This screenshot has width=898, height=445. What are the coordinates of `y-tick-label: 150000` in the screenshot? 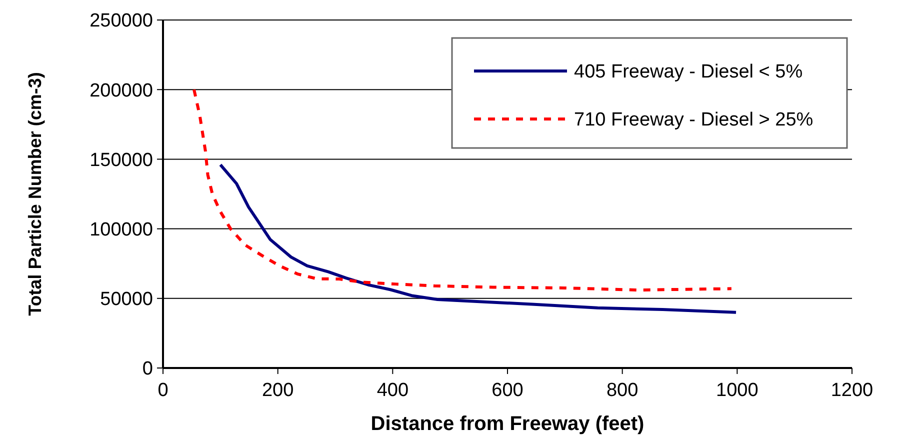 It's located at (121, 160).